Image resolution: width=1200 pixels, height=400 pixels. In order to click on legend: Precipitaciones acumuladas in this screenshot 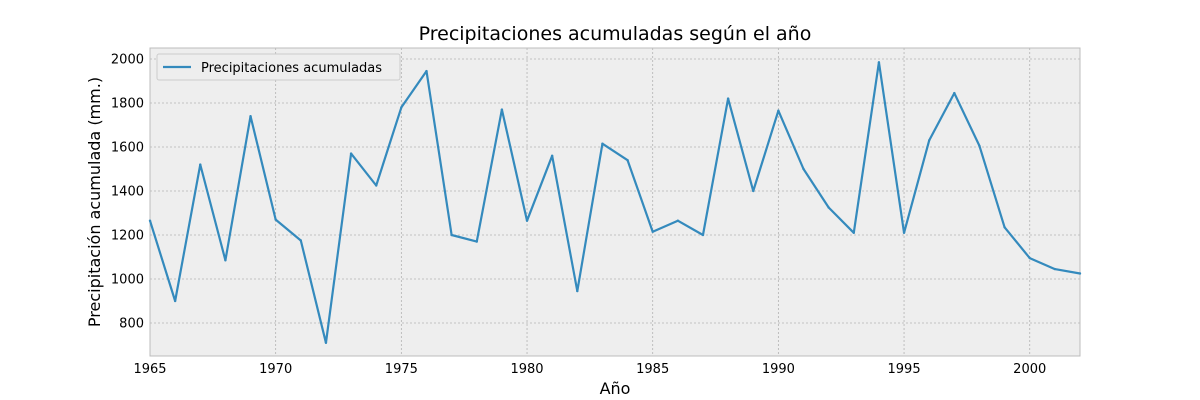, I will do `click(278, 67)`.